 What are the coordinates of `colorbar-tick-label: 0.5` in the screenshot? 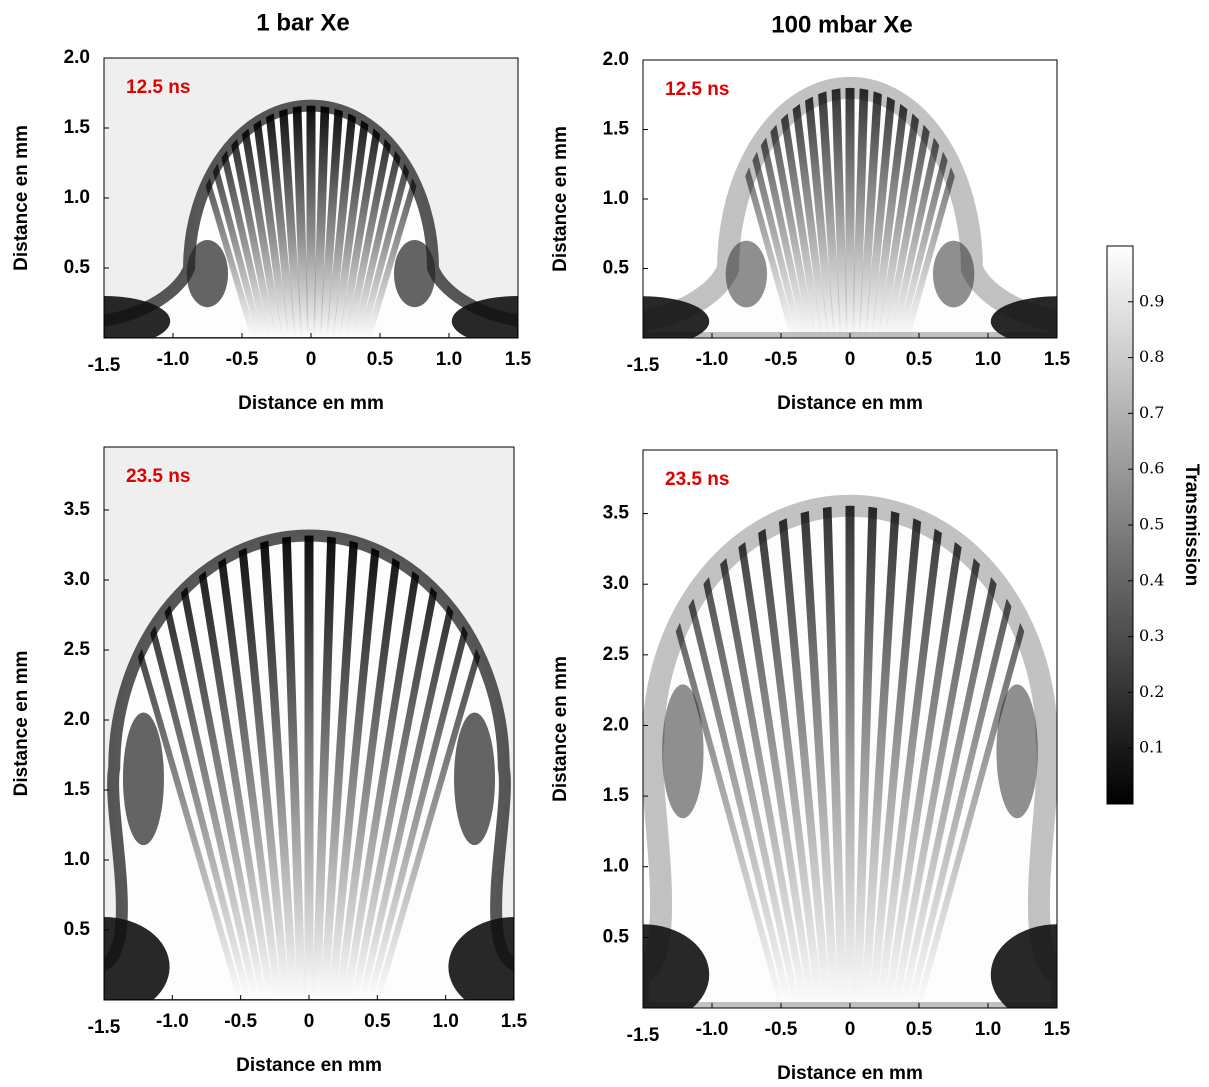 It's located at (1151, 524).